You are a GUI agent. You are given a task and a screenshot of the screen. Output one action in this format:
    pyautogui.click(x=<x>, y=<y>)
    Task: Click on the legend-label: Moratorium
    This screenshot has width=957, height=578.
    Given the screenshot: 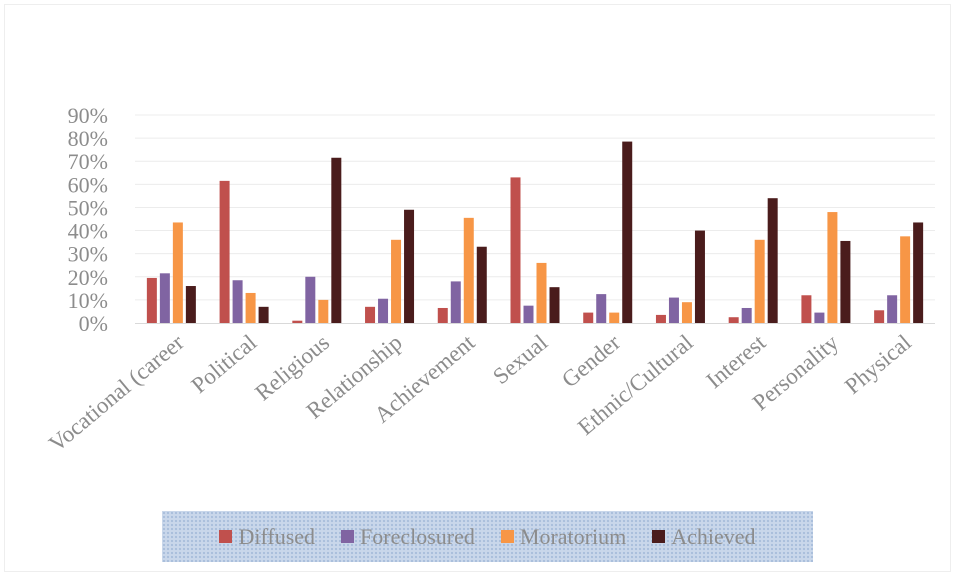 What is the action you would take?
    pyautogui.click(x=573, y=536)
    